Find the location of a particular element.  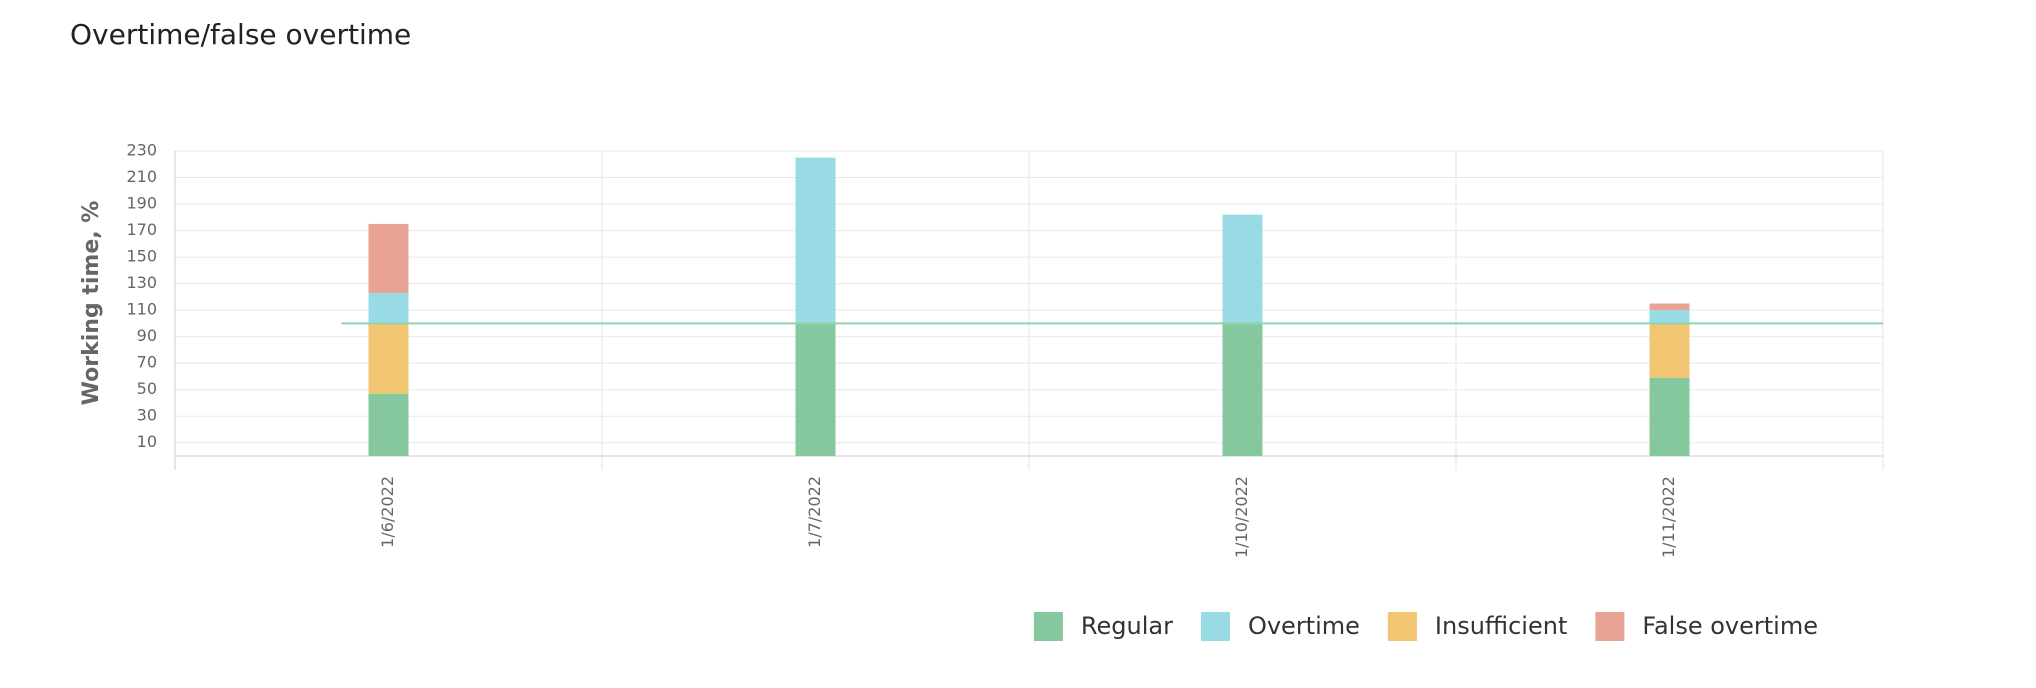

y-tick-label: 190 is located at coordinates (141, 203).